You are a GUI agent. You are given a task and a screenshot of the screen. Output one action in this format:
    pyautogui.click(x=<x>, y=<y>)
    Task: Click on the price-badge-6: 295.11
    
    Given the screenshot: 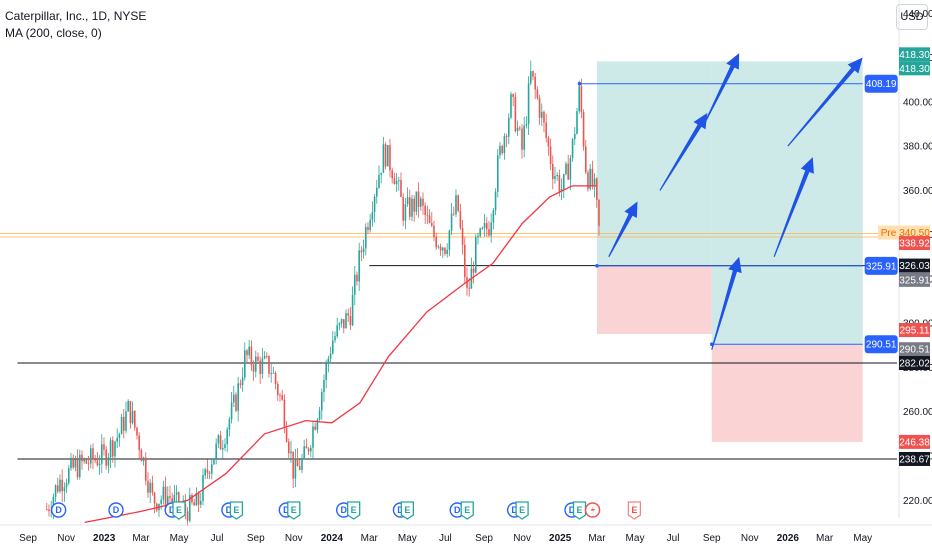 What is the action you would take?
    pyautogui.click(x=914, y=330)
    